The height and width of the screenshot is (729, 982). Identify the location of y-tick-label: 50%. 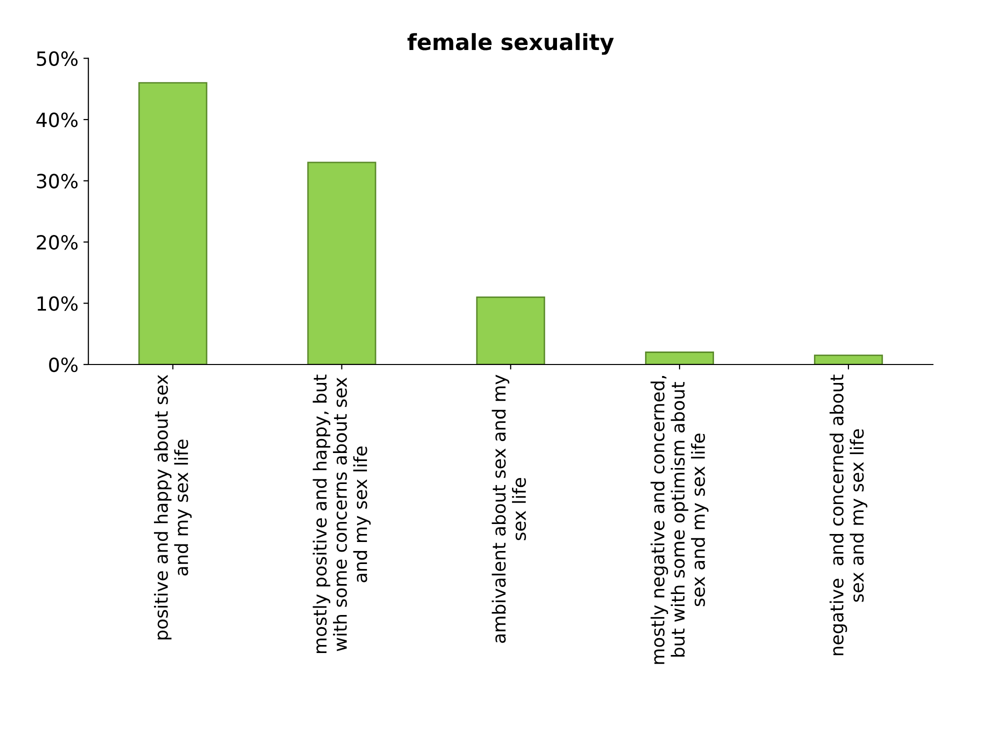
(57, 58).